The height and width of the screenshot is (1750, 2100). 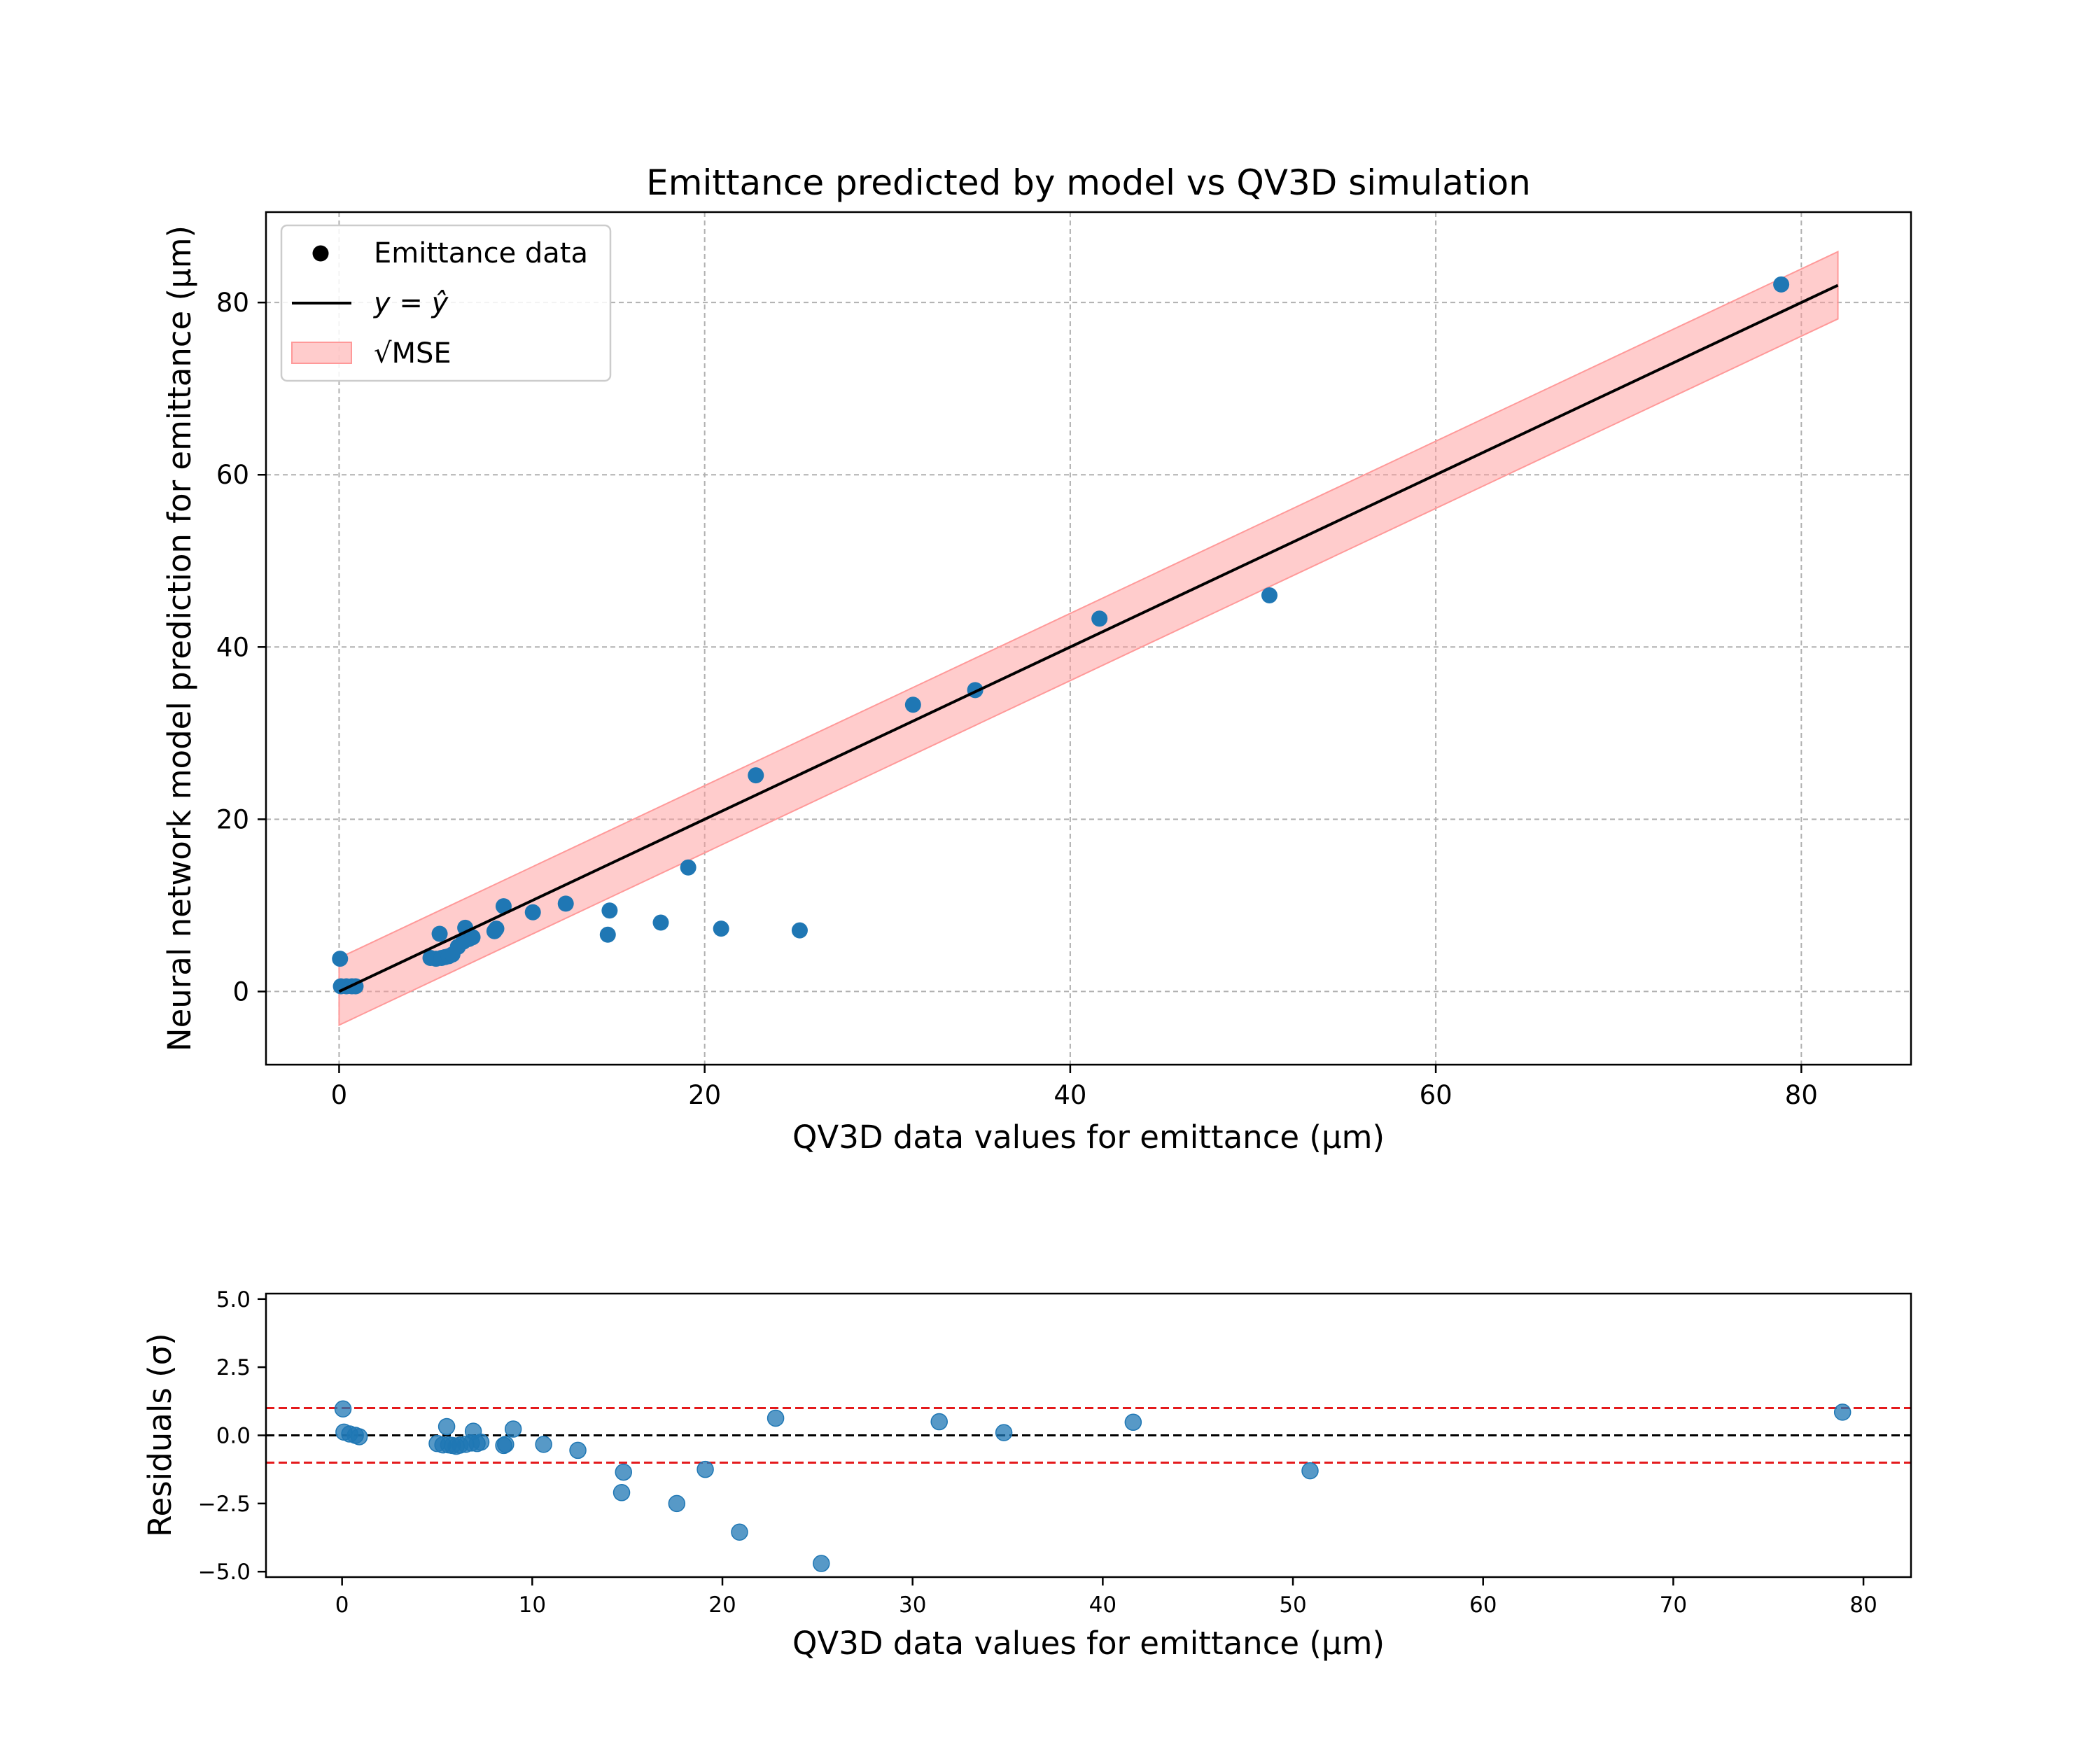 What do you see at coordinates (1863, 1605) in the screenshot?
I see `bottom-x-tick-label: 80` at bounding box center [1863, 1605].